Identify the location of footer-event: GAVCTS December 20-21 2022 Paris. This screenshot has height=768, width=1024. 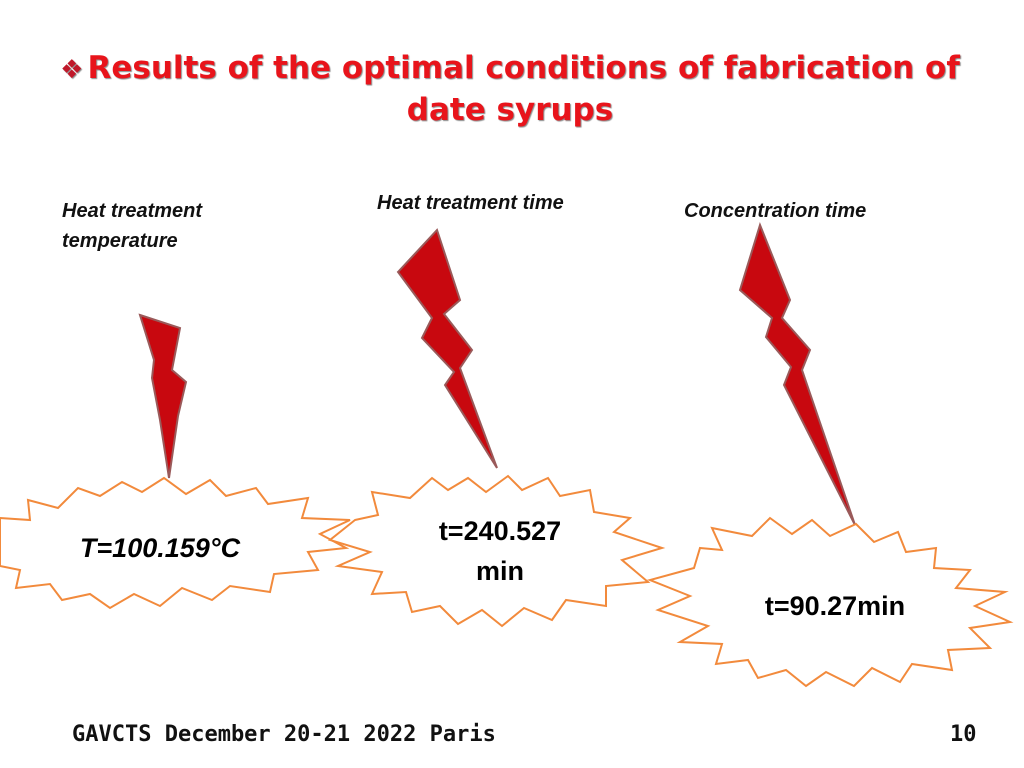
(284, 734).